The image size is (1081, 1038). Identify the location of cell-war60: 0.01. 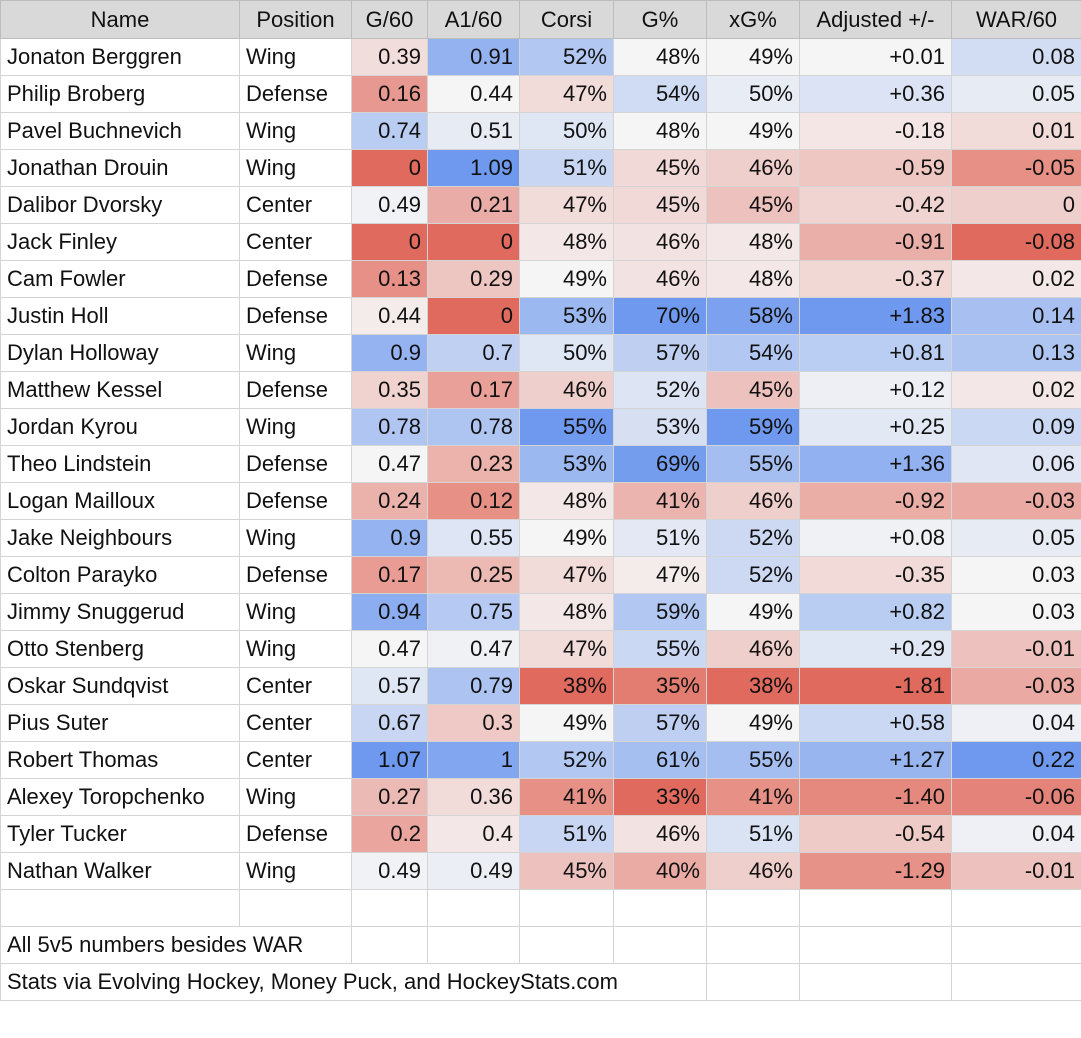
(1016, 131).